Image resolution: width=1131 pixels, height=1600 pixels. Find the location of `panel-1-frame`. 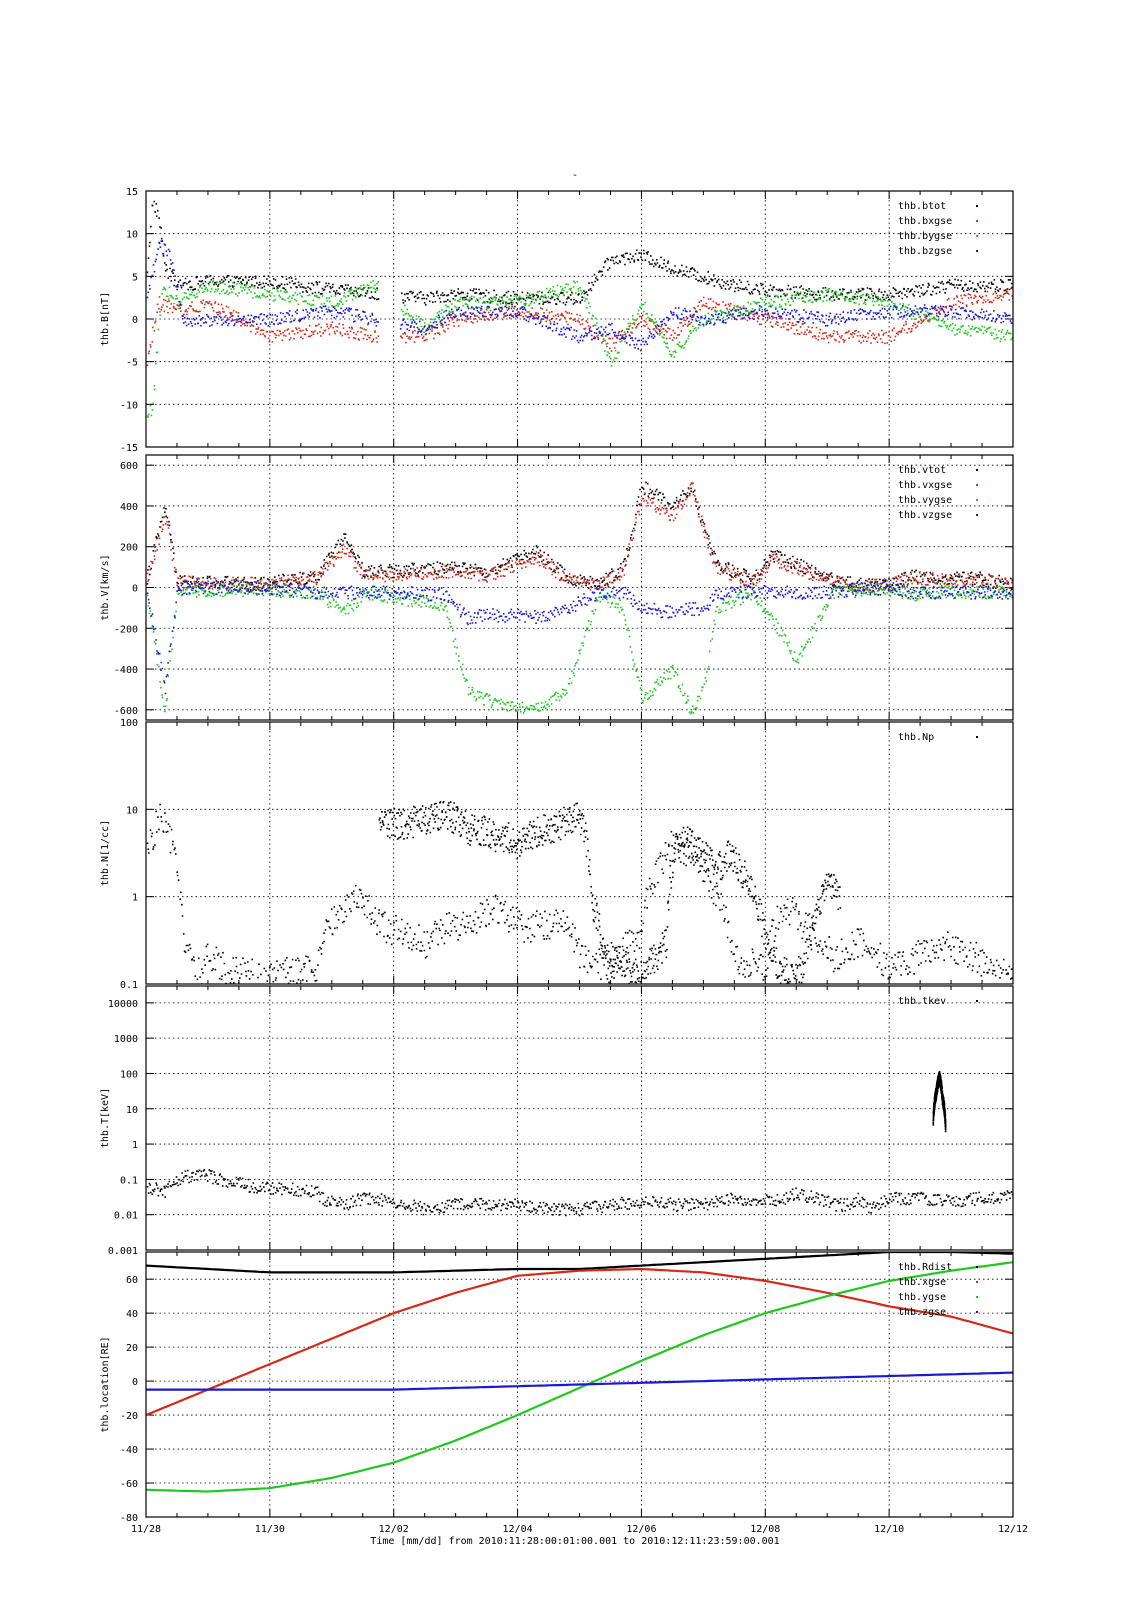

panel-1-frame is located at coordinates (579, 319).